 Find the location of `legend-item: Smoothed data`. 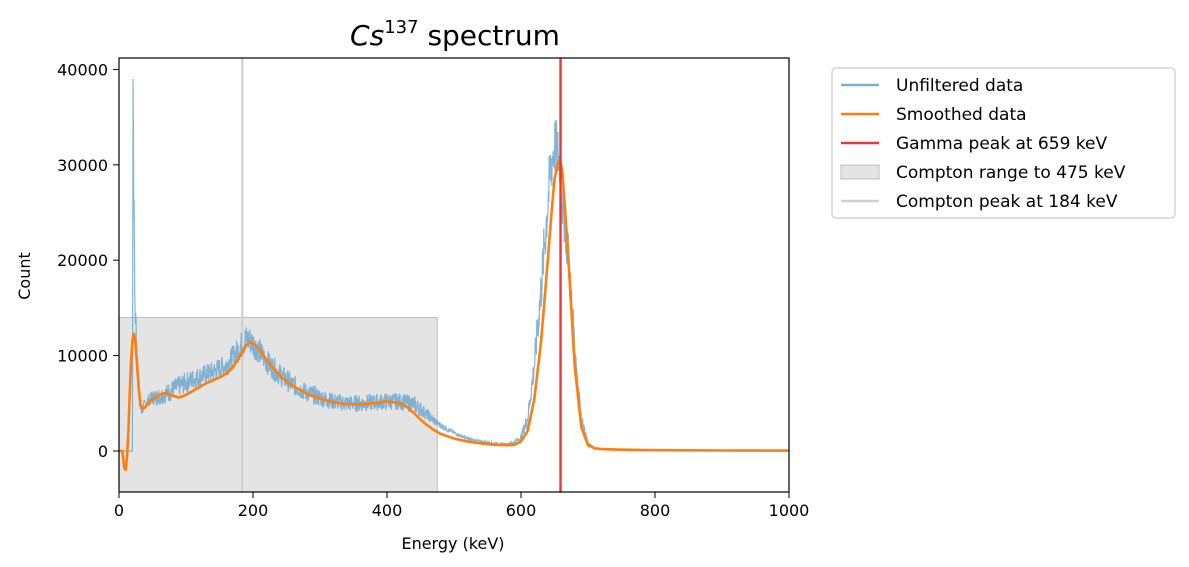

legend-item: Smoothed data is located at coordinates (934, 115).